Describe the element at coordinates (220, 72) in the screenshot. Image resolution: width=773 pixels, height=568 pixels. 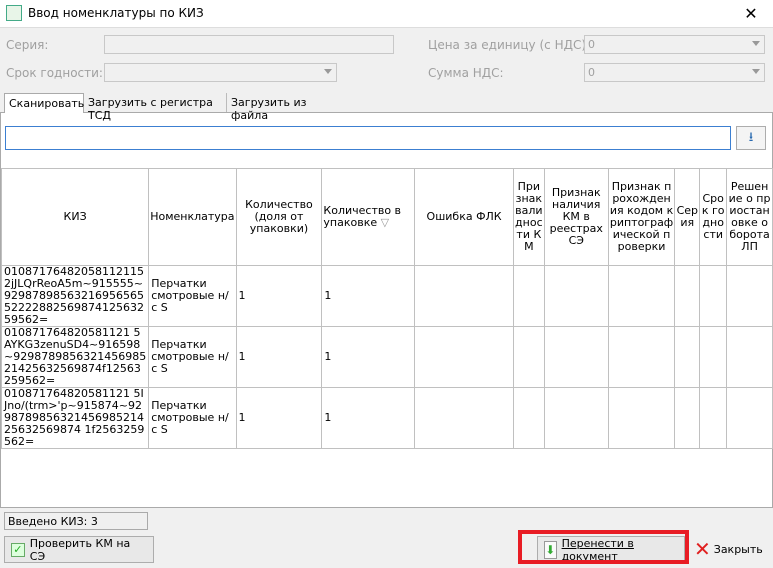
I see `expiry-select` at that location.